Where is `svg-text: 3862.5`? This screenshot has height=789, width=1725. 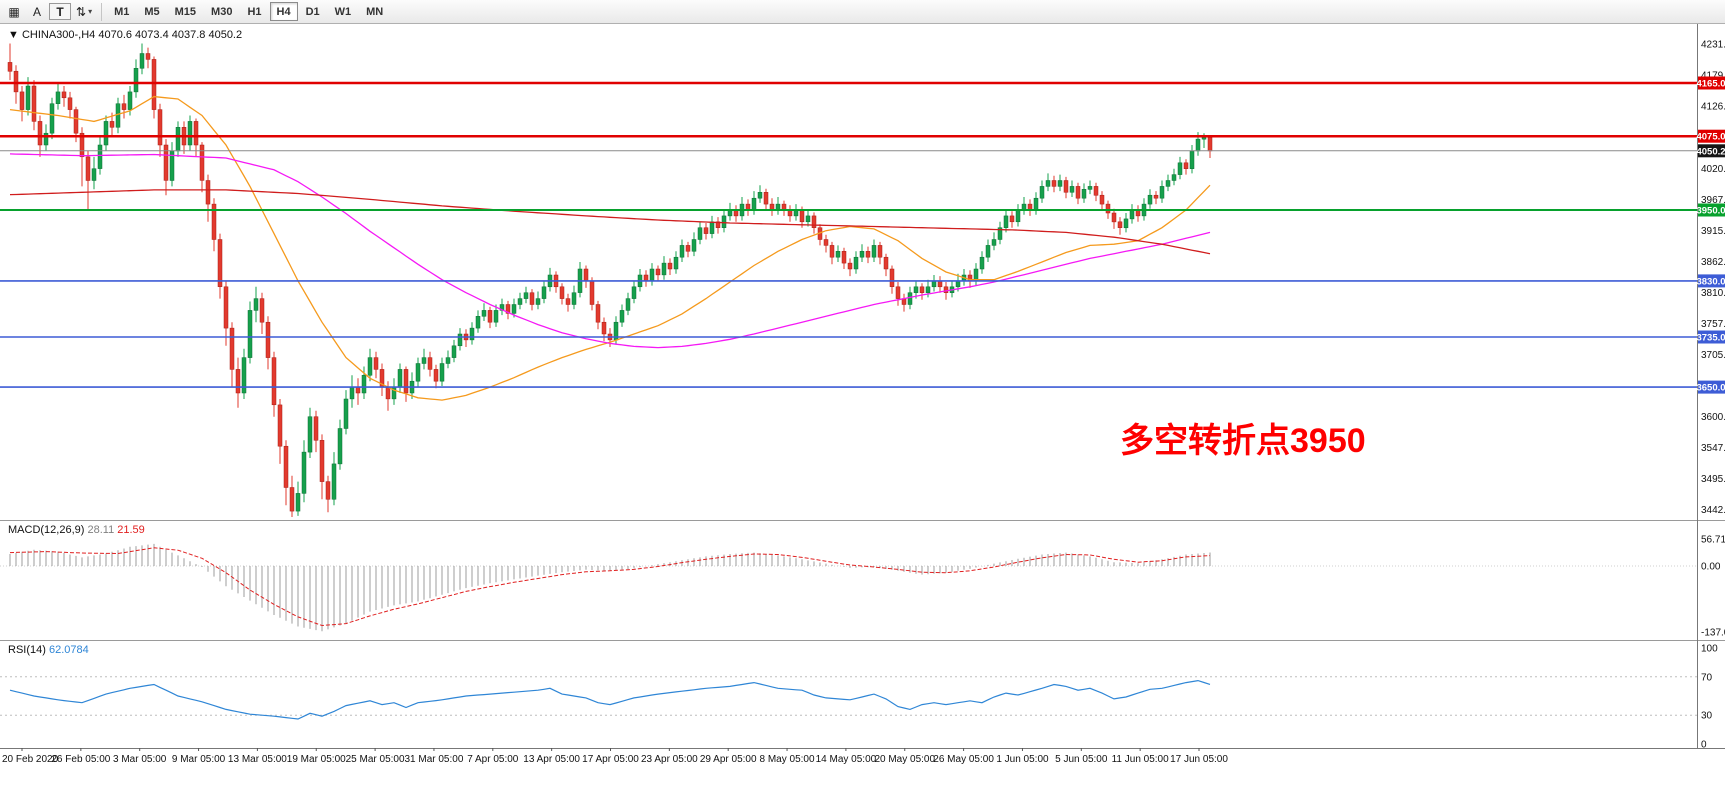 svg-text: 3862.5 is located at coordinates (1713, 262).